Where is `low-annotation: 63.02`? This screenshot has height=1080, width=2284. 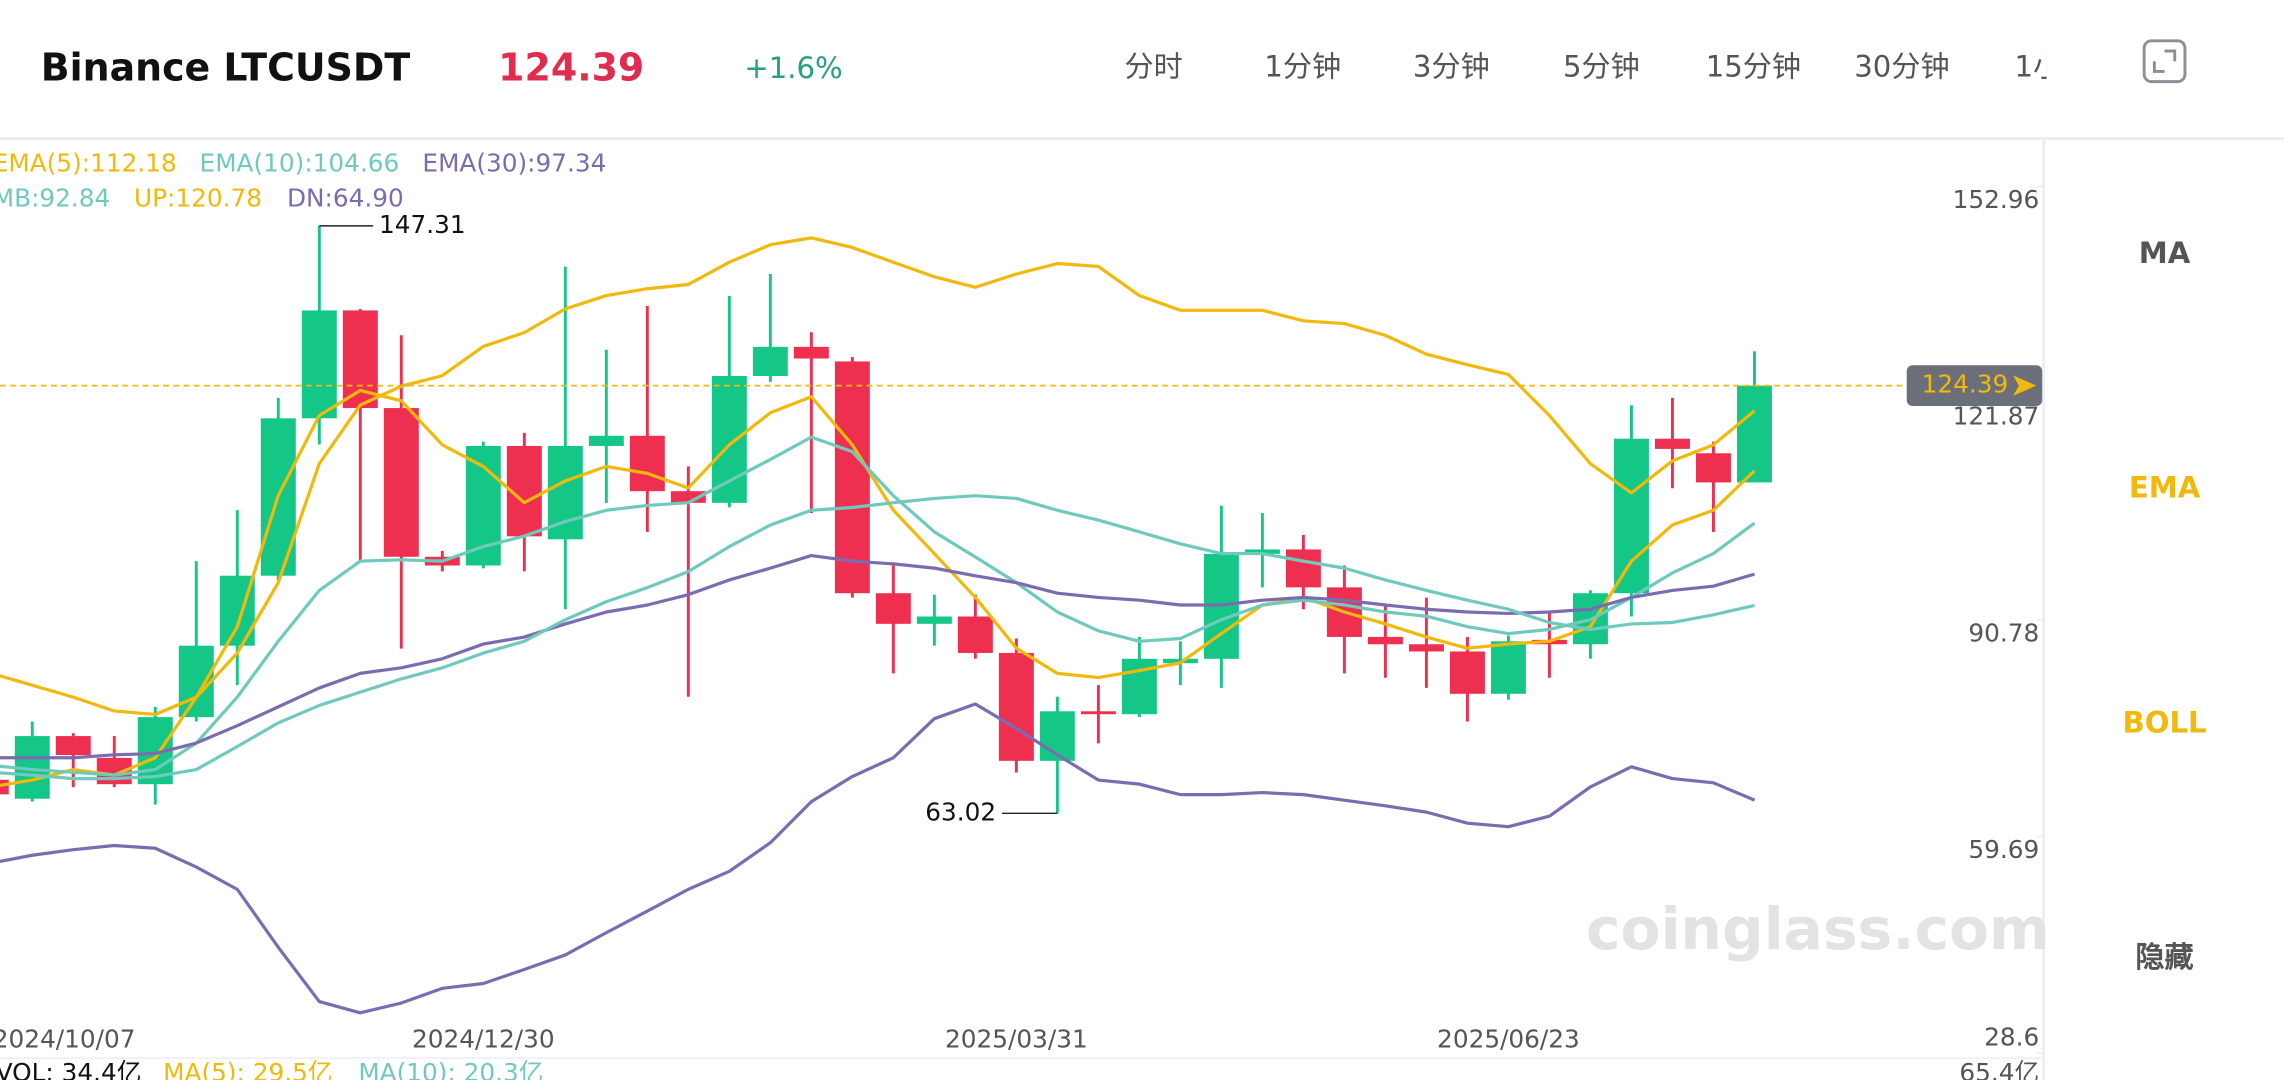
low-annotation: 63.02 is located at coordinates (960, 811).